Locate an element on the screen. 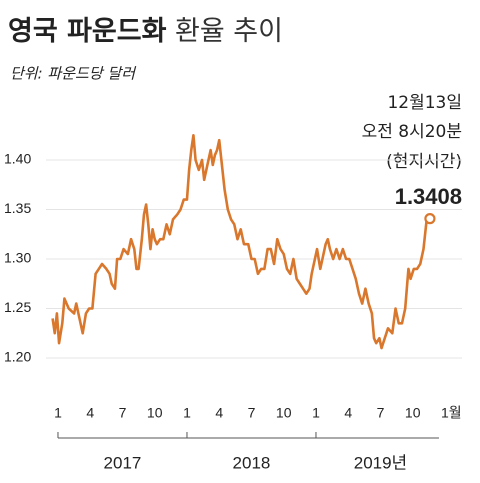 This screenshot has width=480, height=483. title-light: 환율 추이 is located at coordinates (229, 31).